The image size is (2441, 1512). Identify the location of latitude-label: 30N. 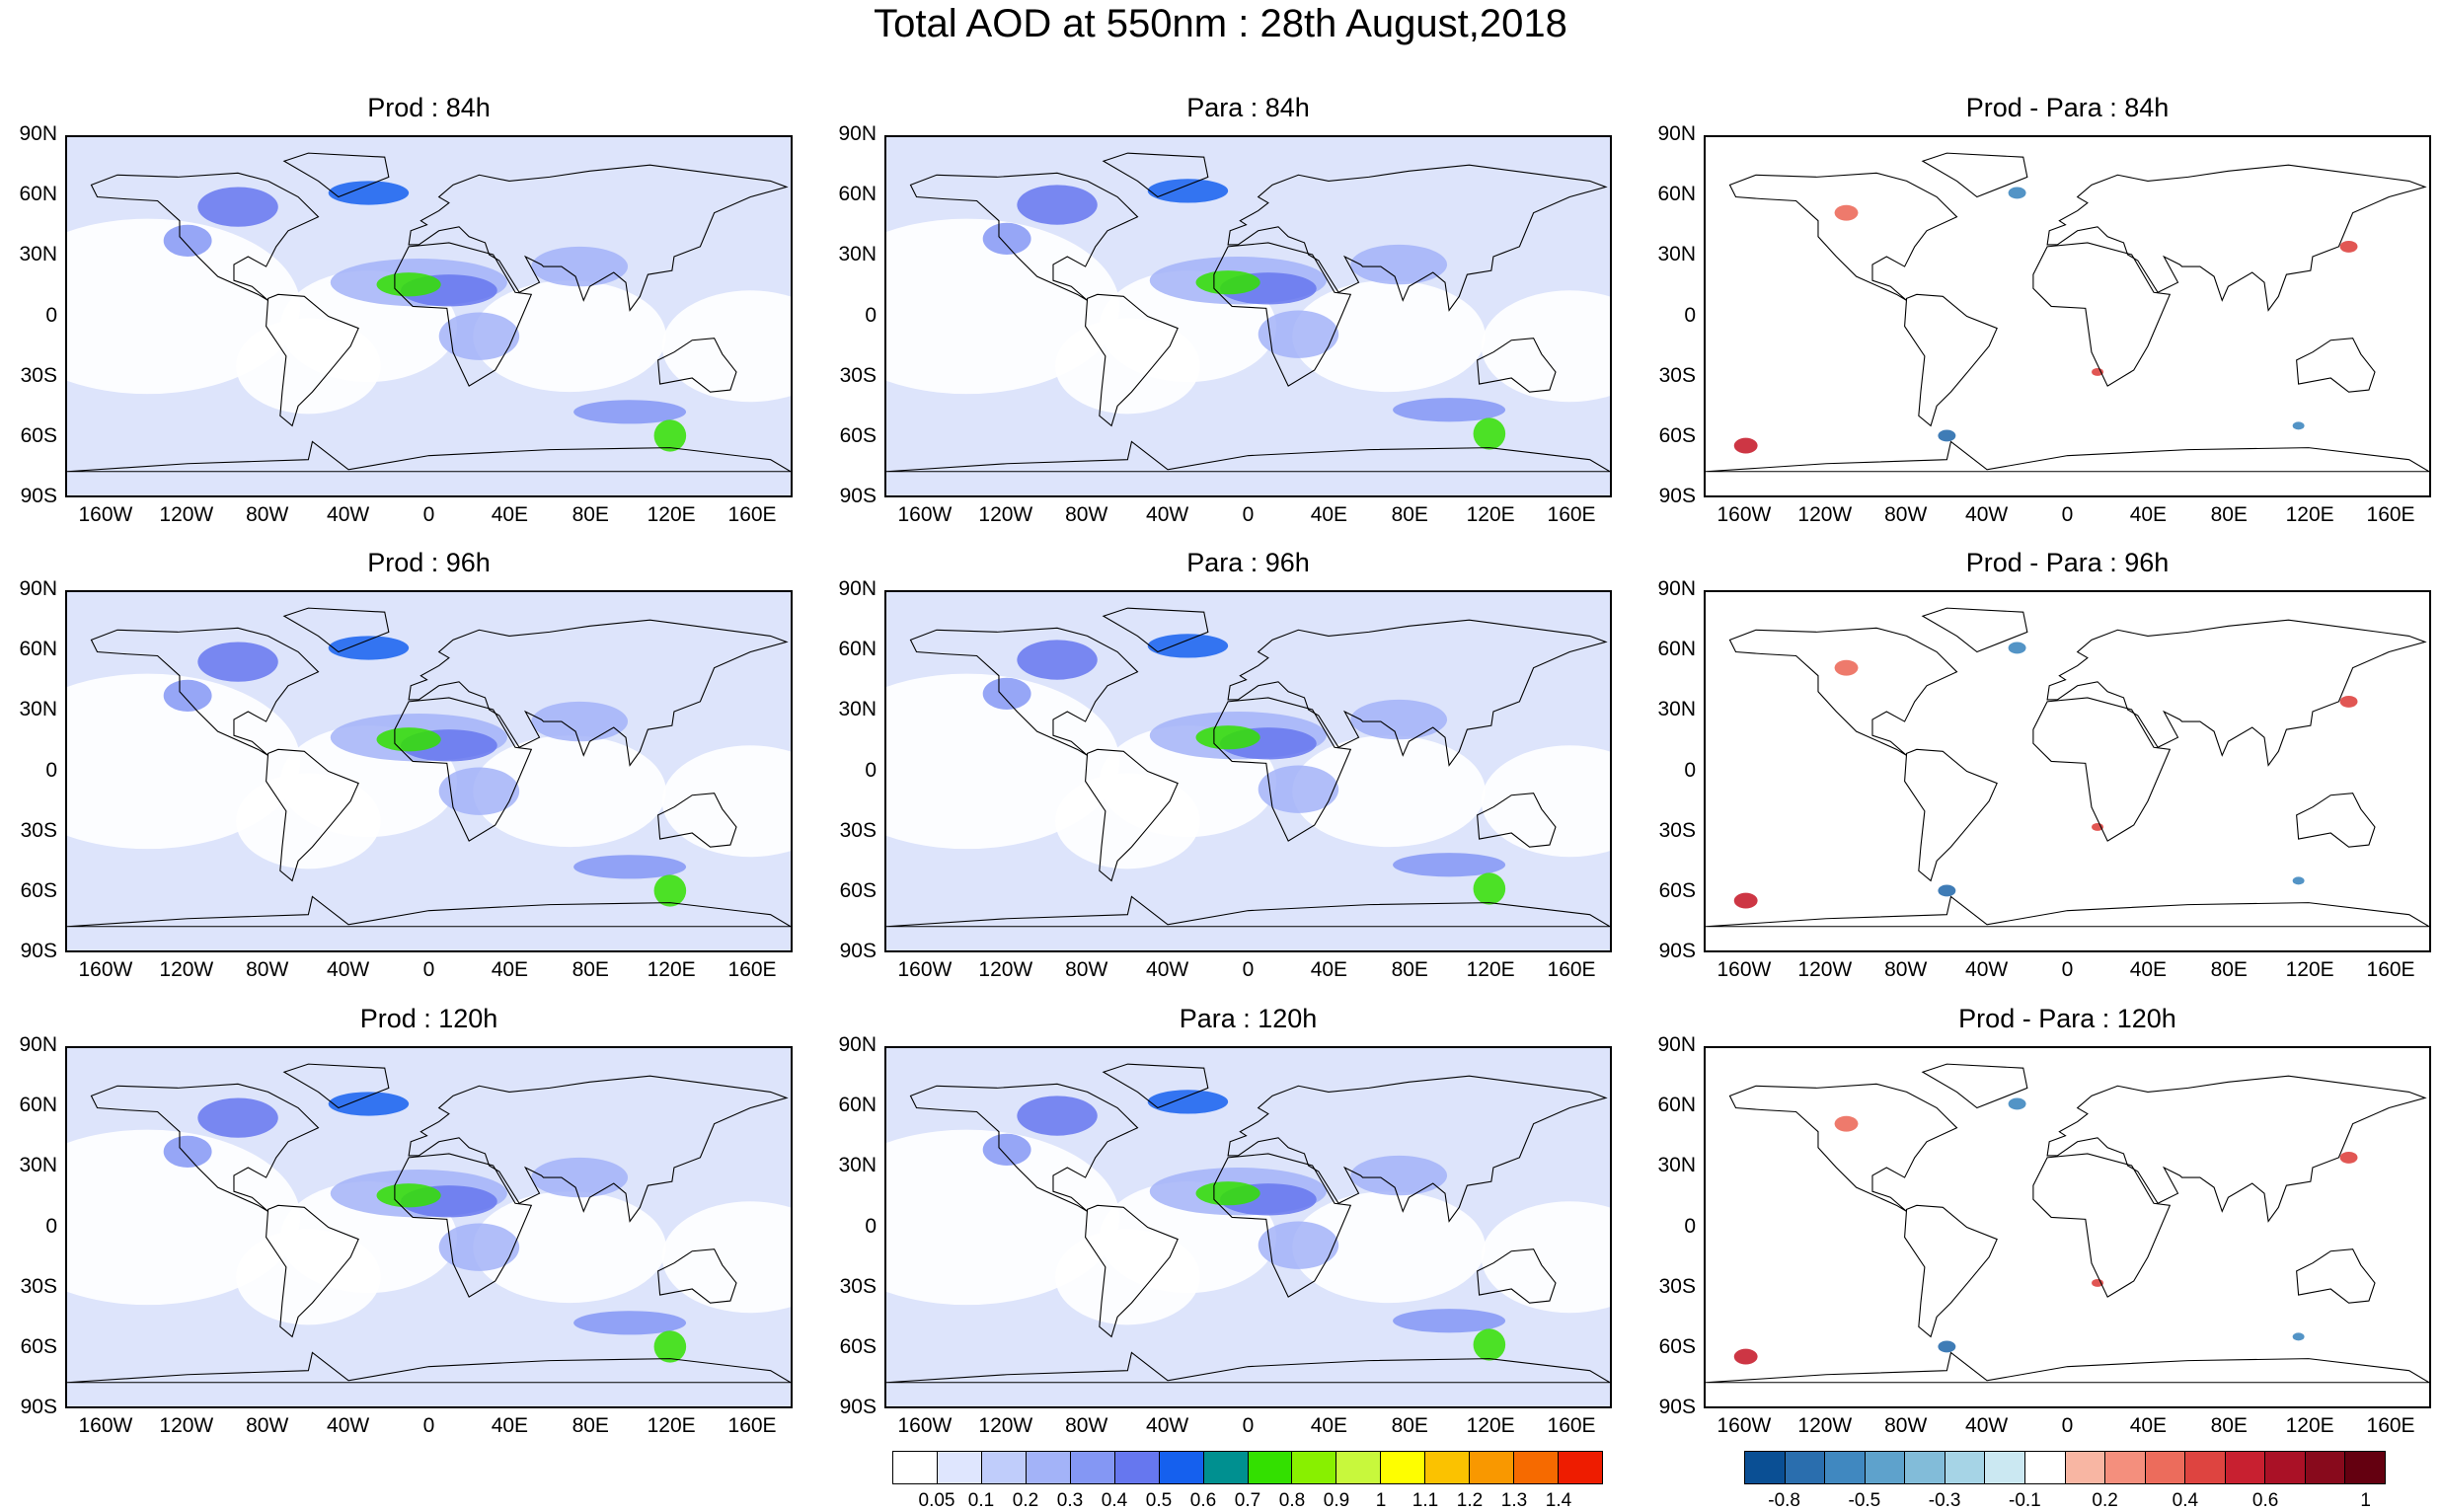
(1676, 255).